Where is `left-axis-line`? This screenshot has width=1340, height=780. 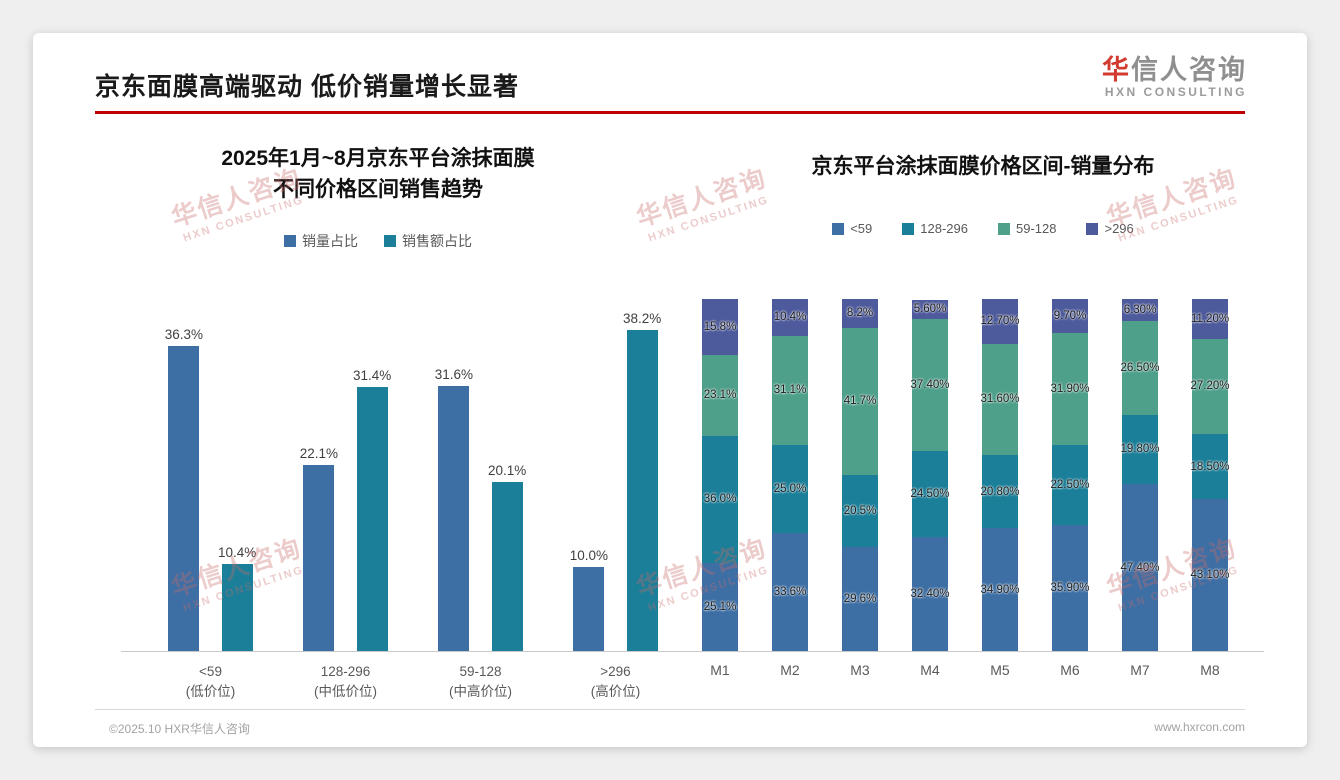
left-axis-line is located at coordinates (410, 651).